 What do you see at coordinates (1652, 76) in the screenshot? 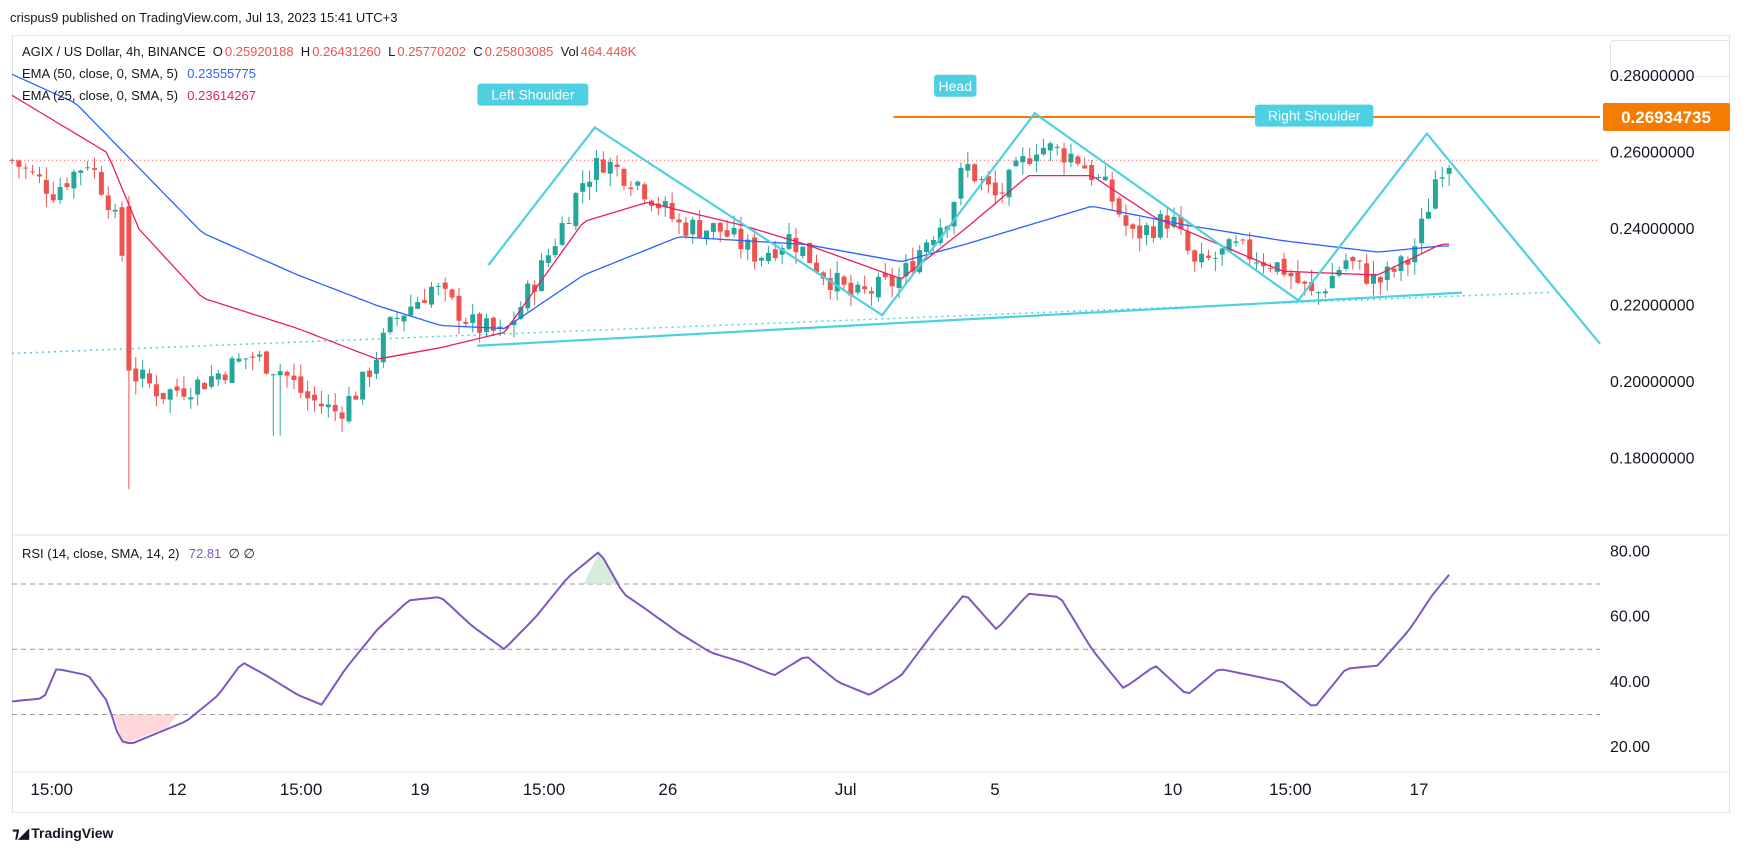
I see `price-tick-label: 0.28000000` at bounding box center [1652, 76].